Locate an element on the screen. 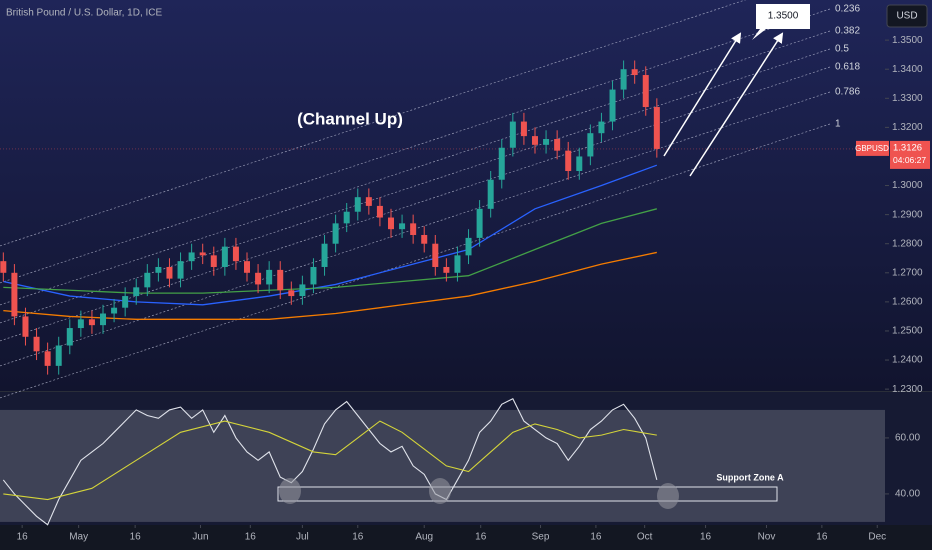 This screenshot has height=550, width=932. annotation: (Channel Up) is located at coordinates (350, 118).